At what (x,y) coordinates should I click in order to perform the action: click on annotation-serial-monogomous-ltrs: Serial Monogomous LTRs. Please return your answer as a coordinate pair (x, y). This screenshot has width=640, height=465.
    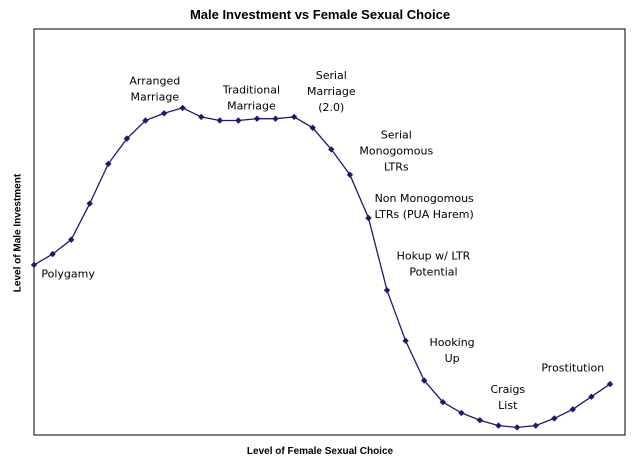
    Looking at the image, I should click on (396, 151).